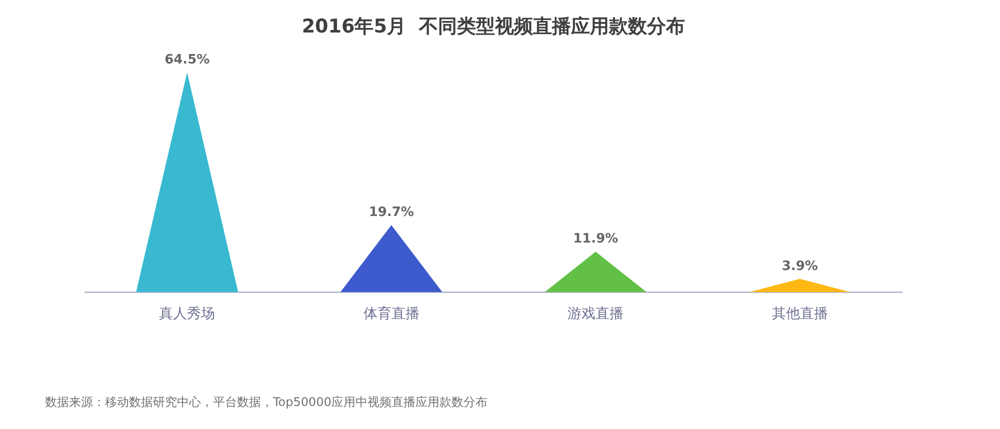 This screenshot has width=1000, height=429. What do you see at coordinates (391, 313) in the screenshot?
I see `x-tick-label: 体育直播` at bounding box center [391, 313].